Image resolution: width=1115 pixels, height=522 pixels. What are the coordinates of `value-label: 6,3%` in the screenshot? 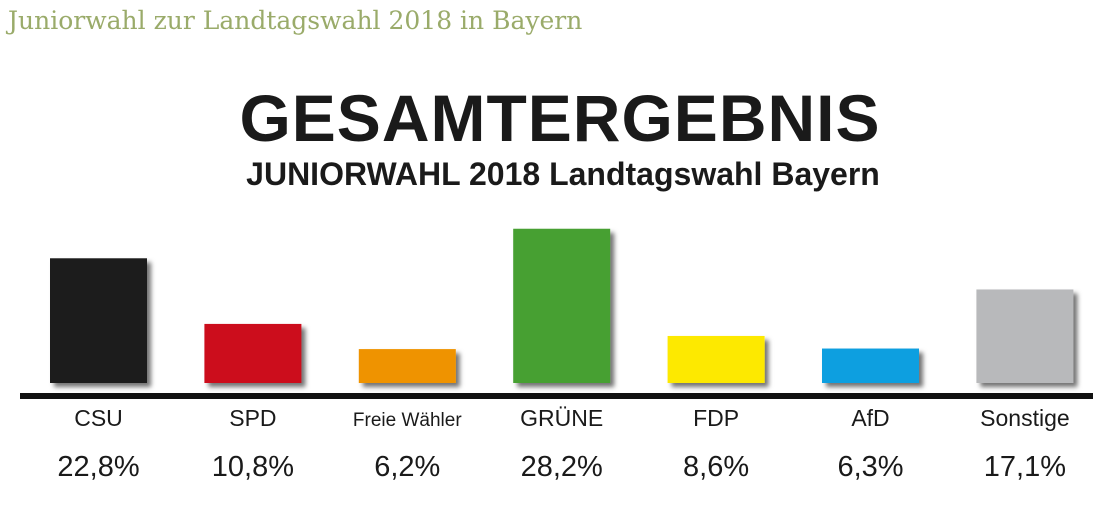 It's located at (870, 467).